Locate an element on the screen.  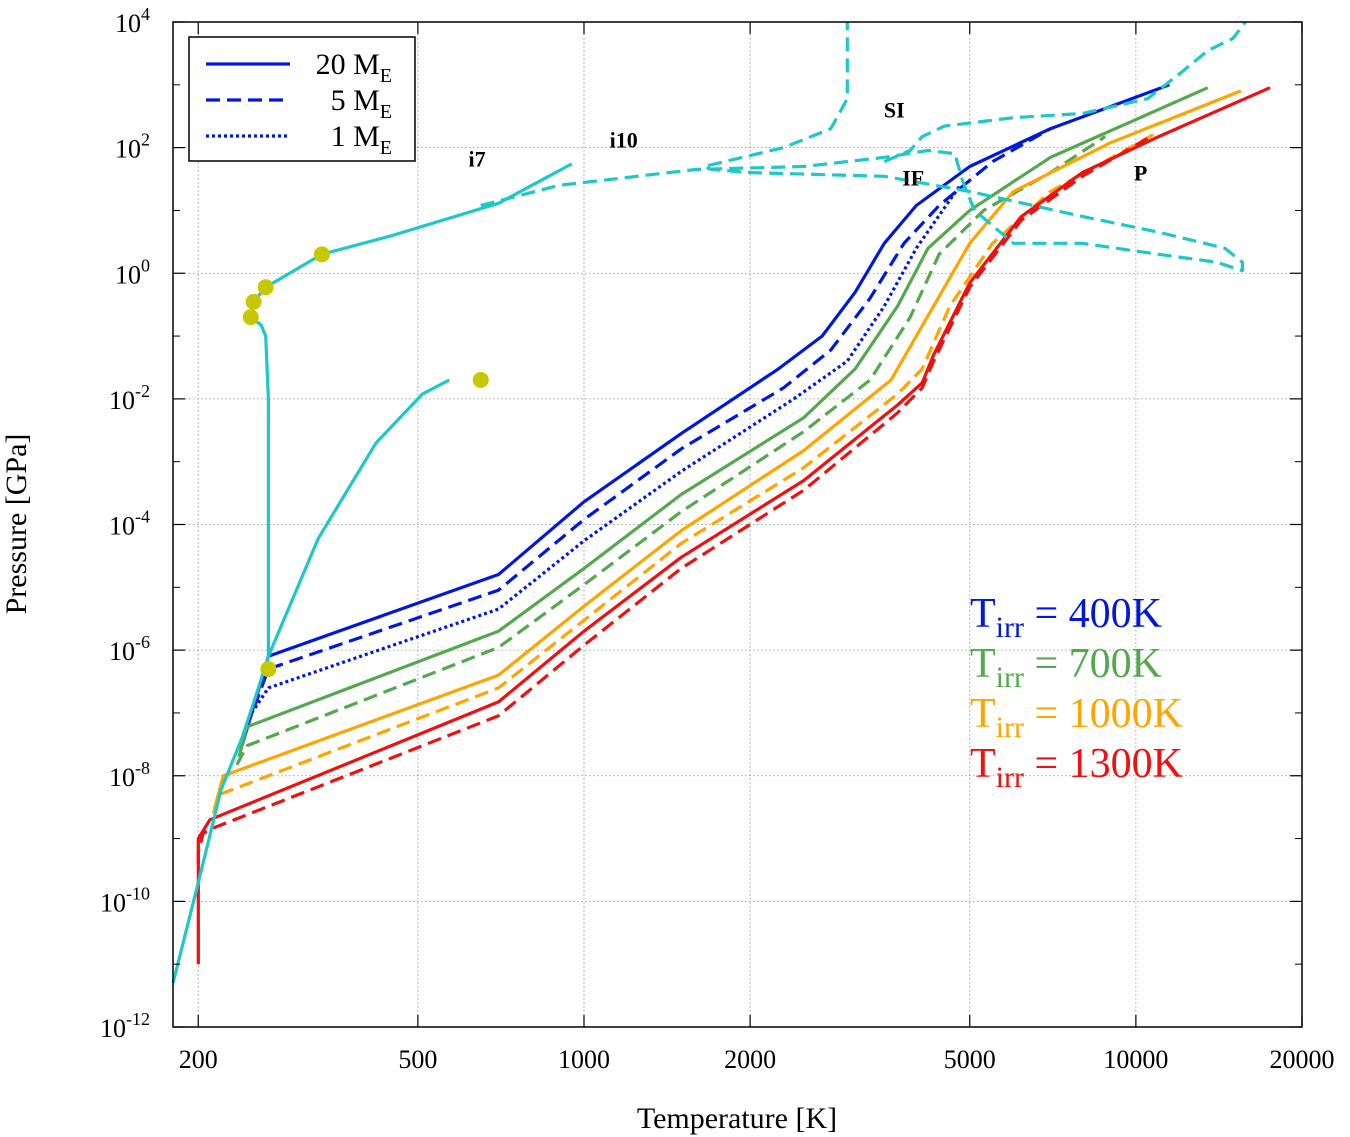
legend-label: 20 ME is located at coordinates (354, 67).